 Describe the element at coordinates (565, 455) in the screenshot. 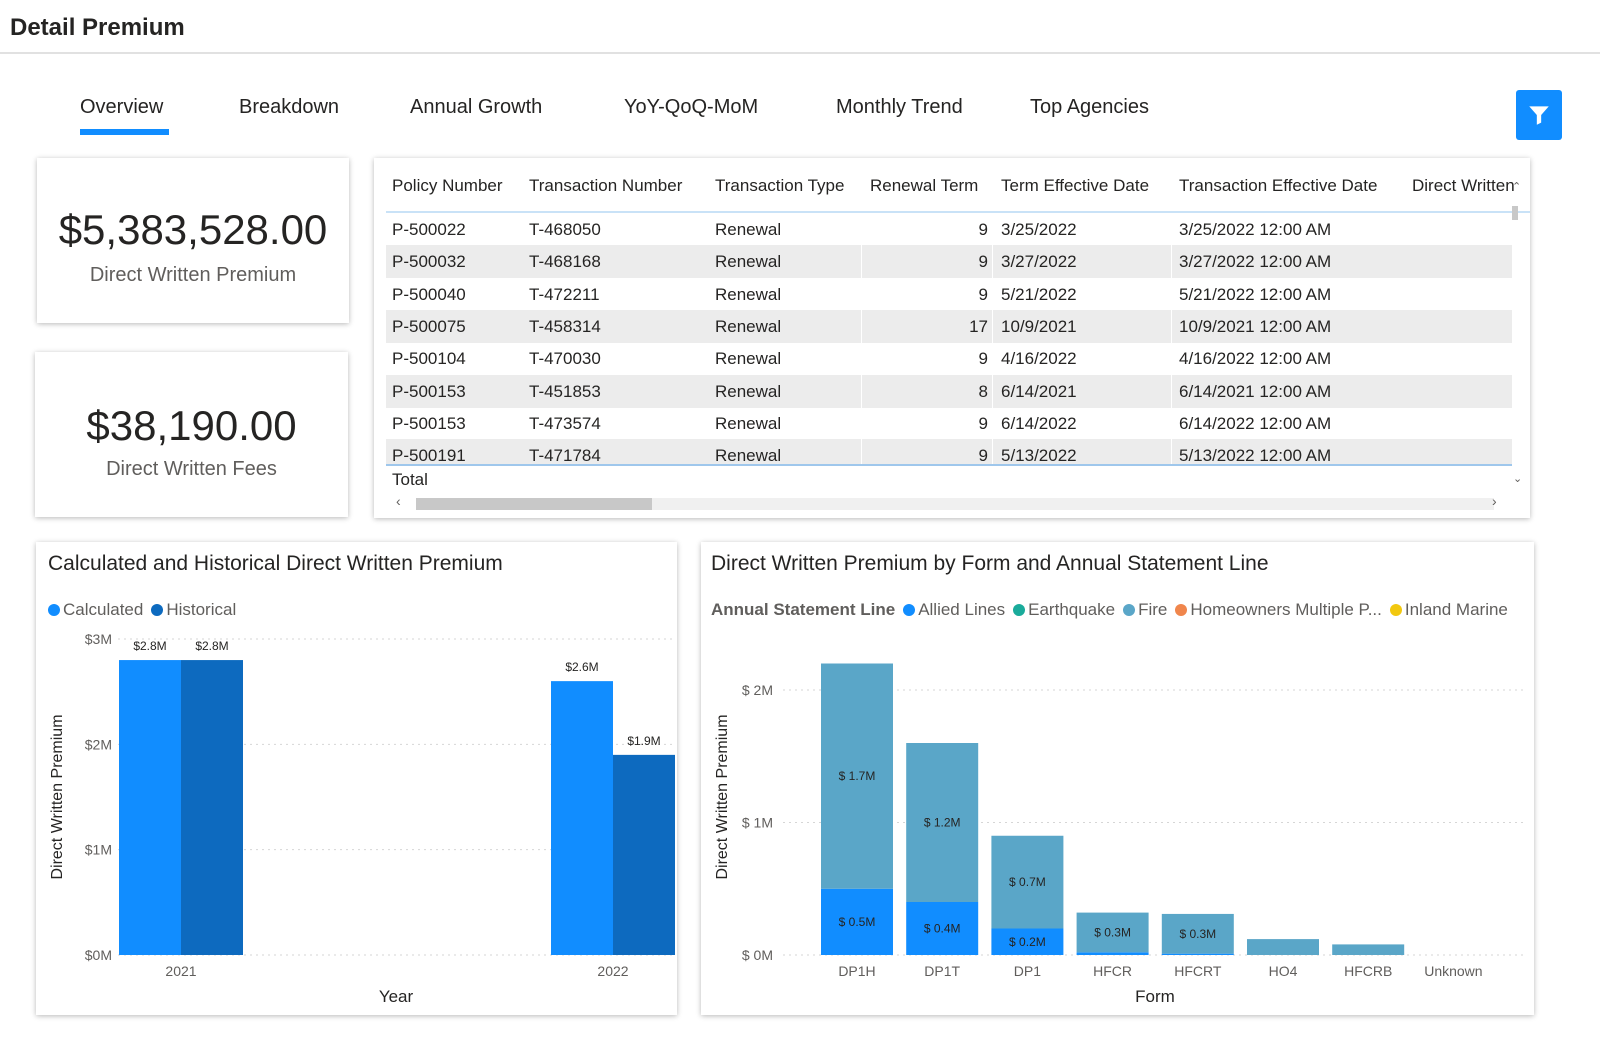

I see `table-cell: T-471784` at that location.